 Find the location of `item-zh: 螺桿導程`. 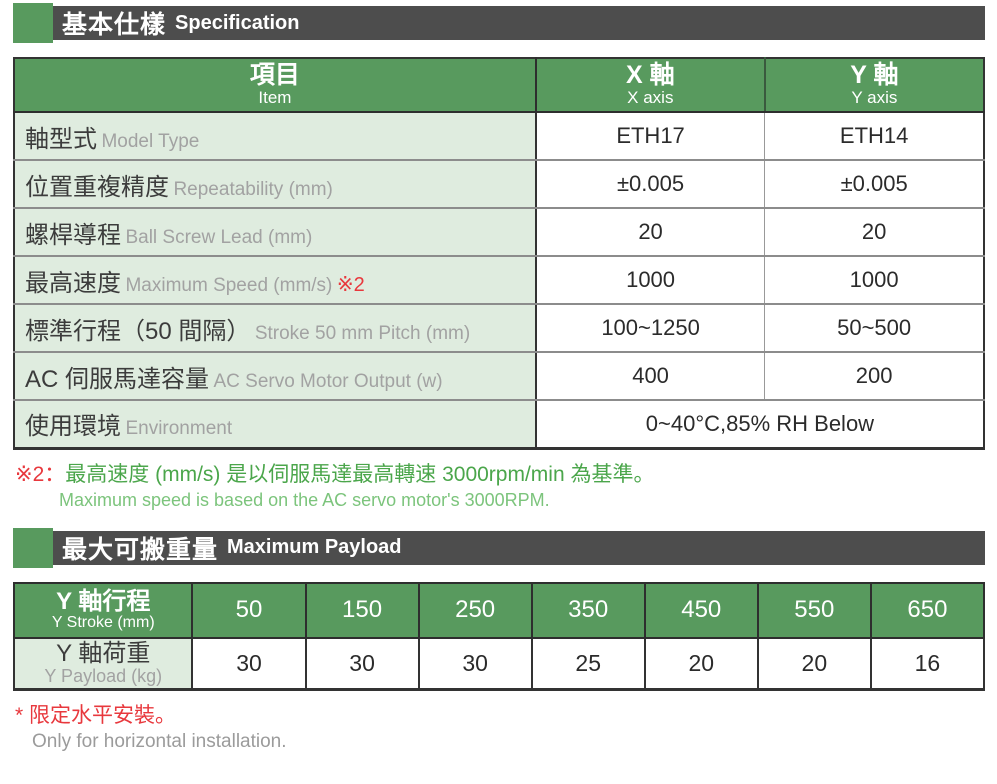

item-zh: 螺桿導程 is located at coordinates (73, 235).